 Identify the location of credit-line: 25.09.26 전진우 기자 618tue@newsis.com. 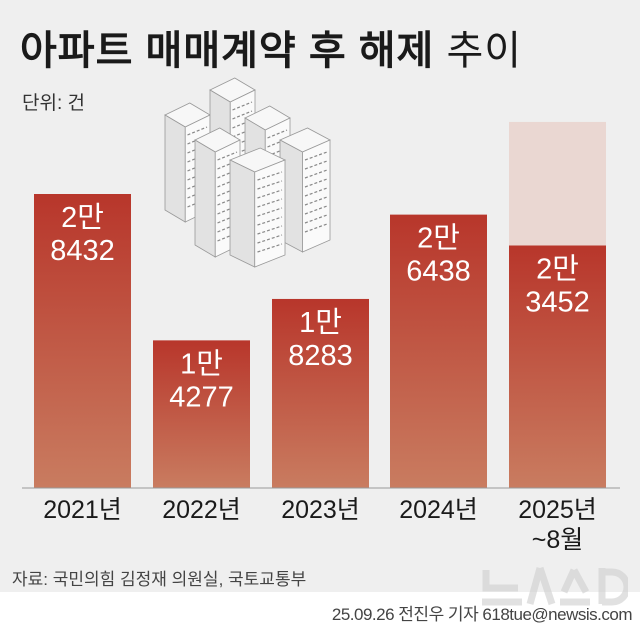
(482, 614).